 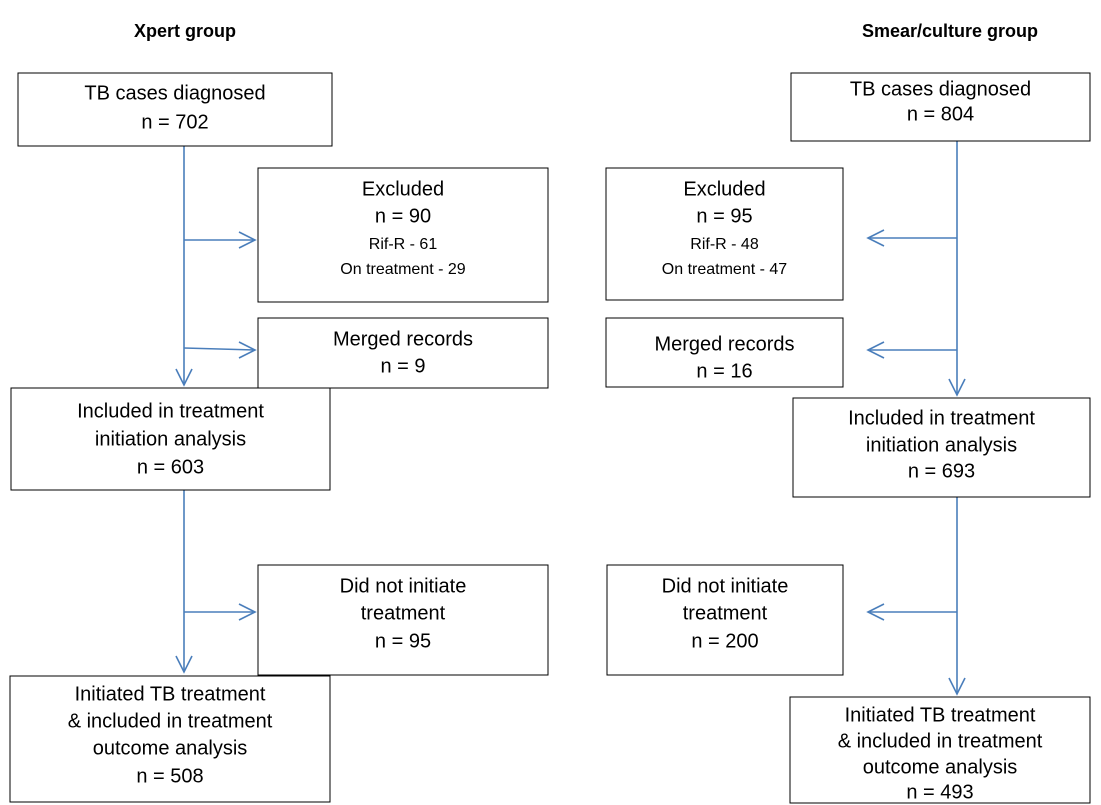 What do you see at coordinates (219, 349) in the screenshot?
I see `connector` at bounding box center [219, 349].